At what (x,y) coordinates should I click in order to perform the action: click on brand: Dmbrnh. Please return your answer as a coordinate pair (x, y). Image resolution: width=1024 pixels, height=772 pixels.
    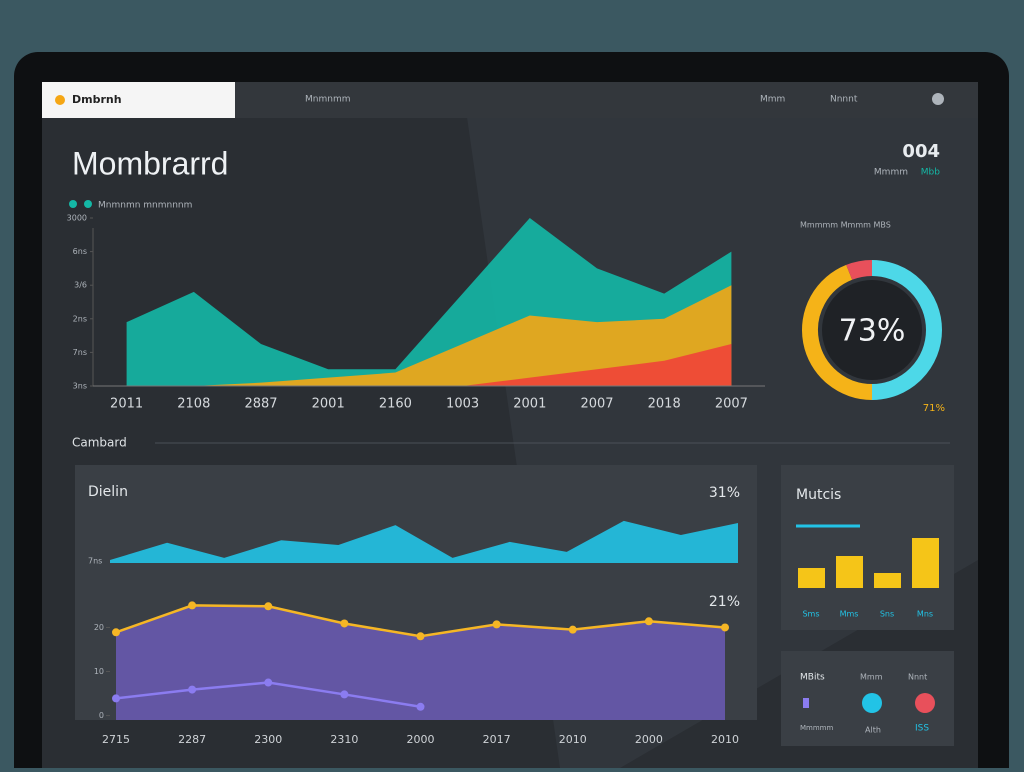
    Looking at the image, I should click on (97, 99).